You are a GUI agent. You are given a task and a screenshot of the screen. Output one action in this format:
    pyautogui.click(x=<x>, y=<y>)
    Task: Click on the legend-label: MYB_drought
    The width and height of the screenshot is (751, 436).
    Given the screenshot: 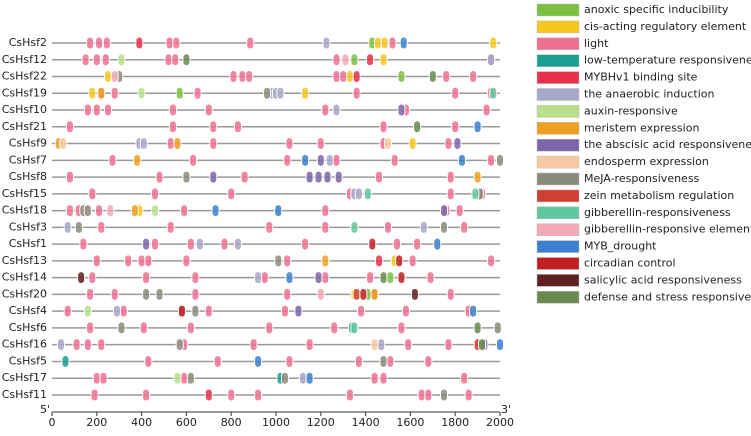 What is the action you would take?
    pyautogui.click(x=620, y=246)
    